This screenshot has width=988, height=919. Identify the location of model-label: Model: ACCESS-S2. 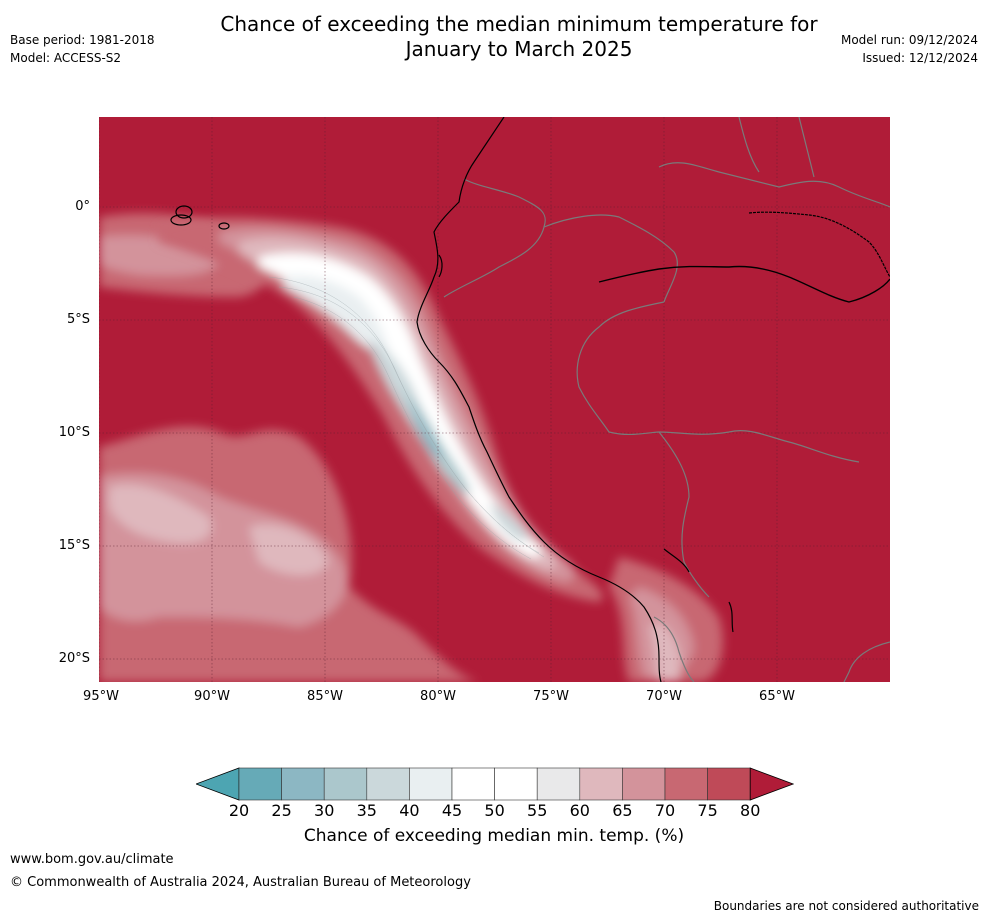
(66, 58).